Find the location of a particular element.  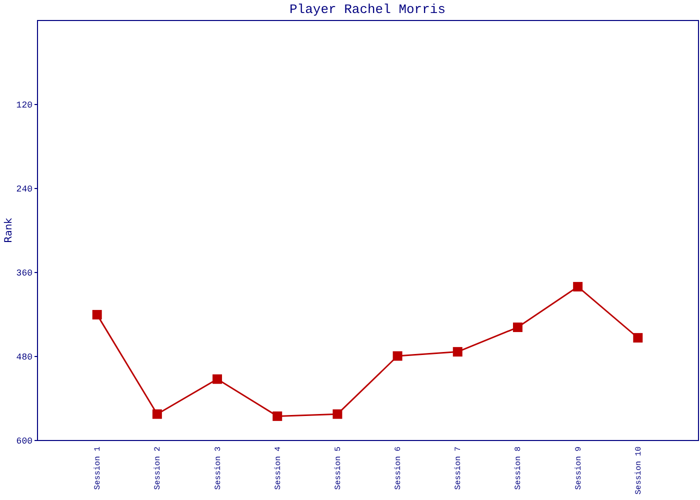

x-tick-label: Session 10 is located at coordinates (639, 470).